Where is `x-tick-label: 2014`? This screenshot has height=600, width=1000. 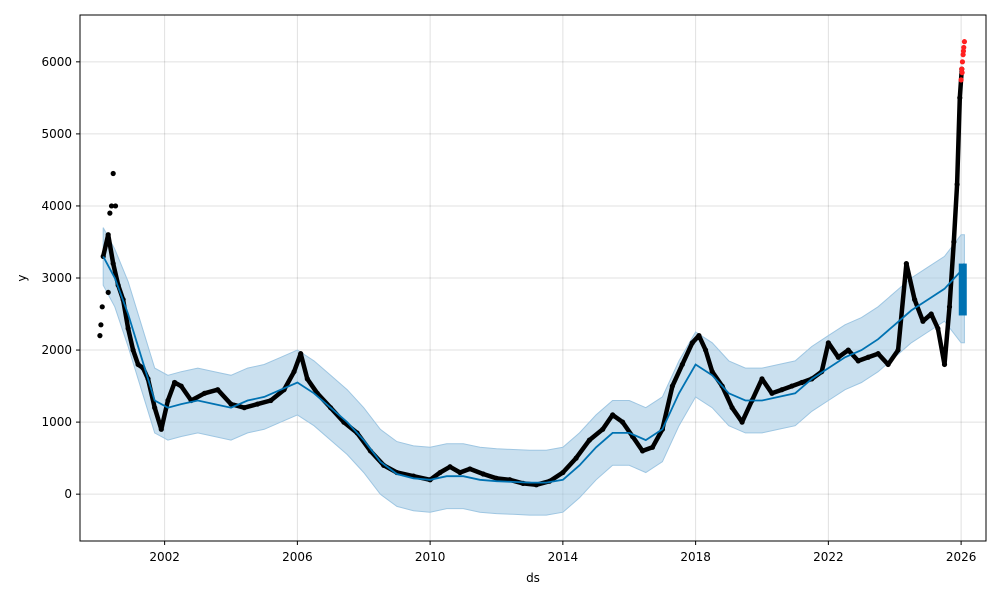
x-tick-label: 2014 is located at coordinates (563, 557).